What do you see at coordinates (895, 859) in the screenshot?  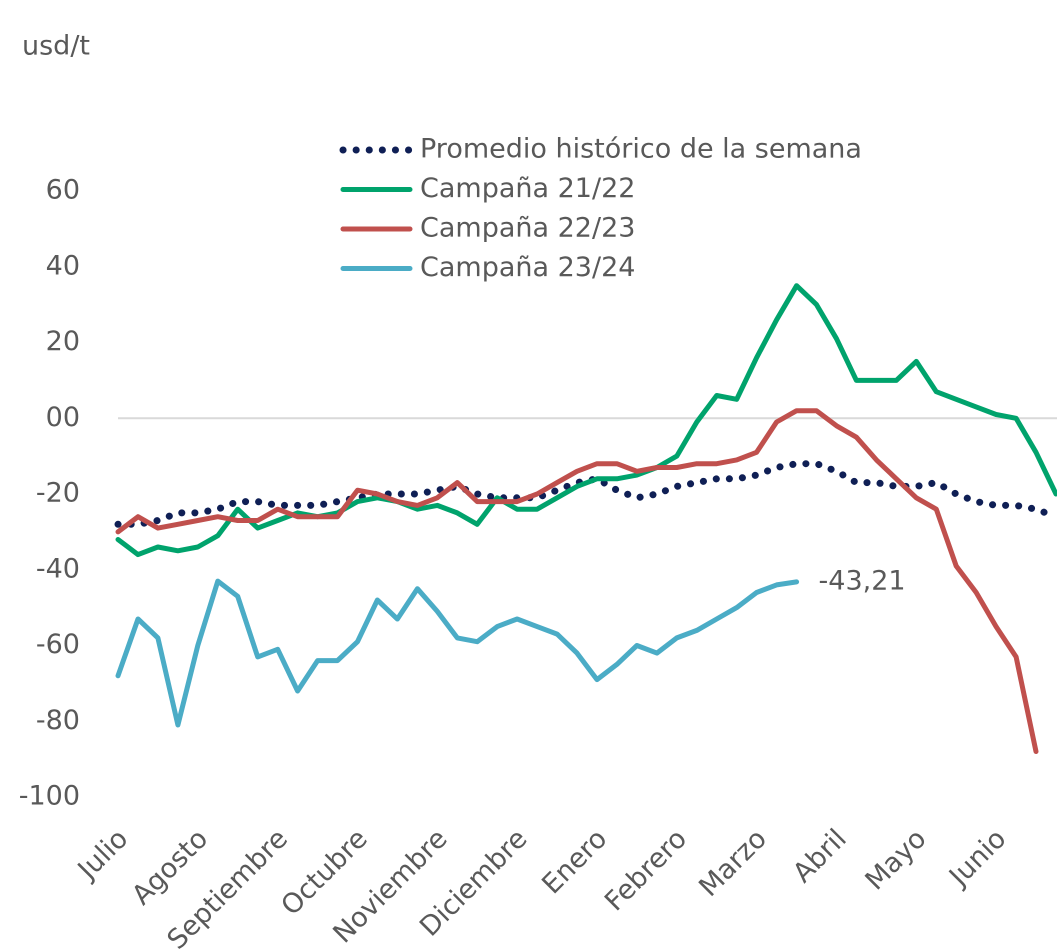 I see `x-tick-label: Mayo` at bounding box center [895, 859].